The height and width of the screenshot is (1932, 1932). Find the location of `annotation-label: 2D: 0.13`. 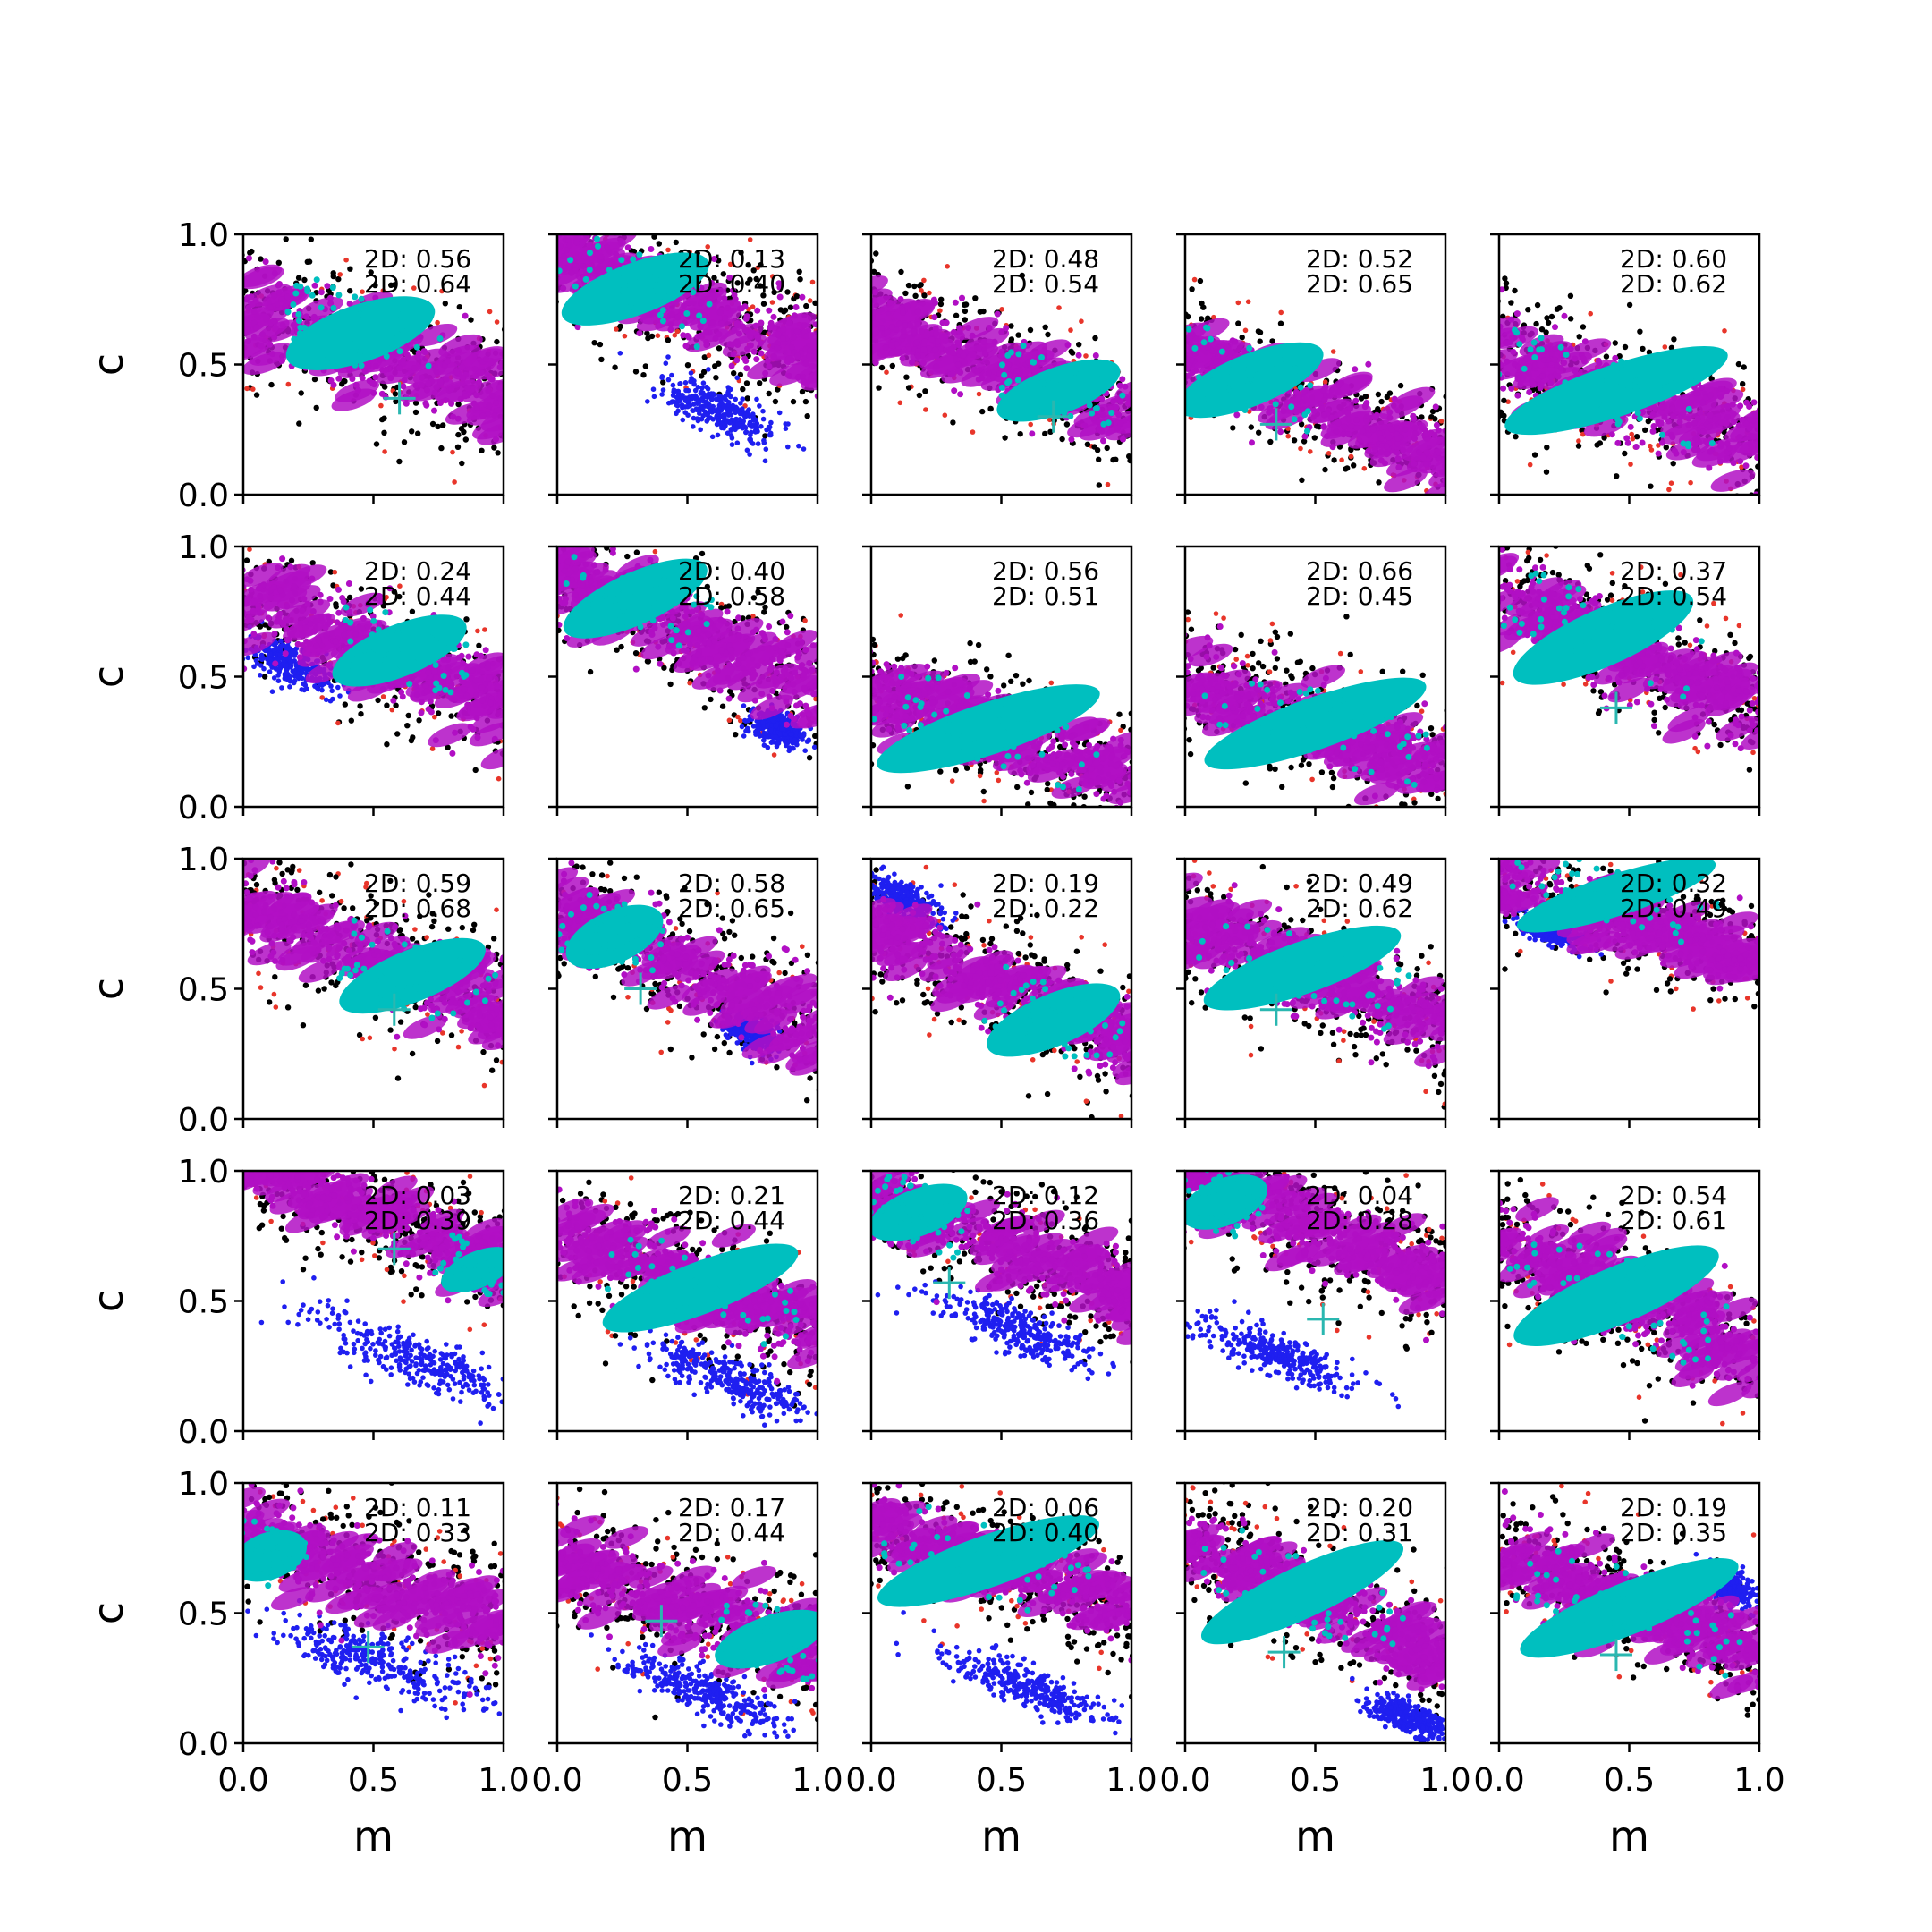

annotation-label: 2D: 0.13 is located at coordinates (731, 259).